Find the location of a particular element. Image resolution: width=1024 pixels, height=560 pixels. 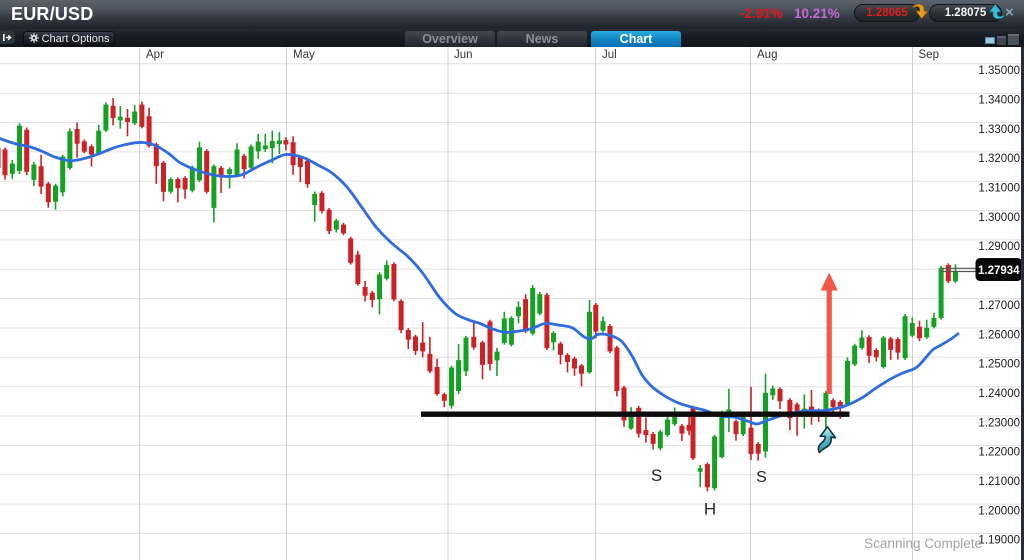

svg-text: 1.22000 is located at coordinates (999, 453).